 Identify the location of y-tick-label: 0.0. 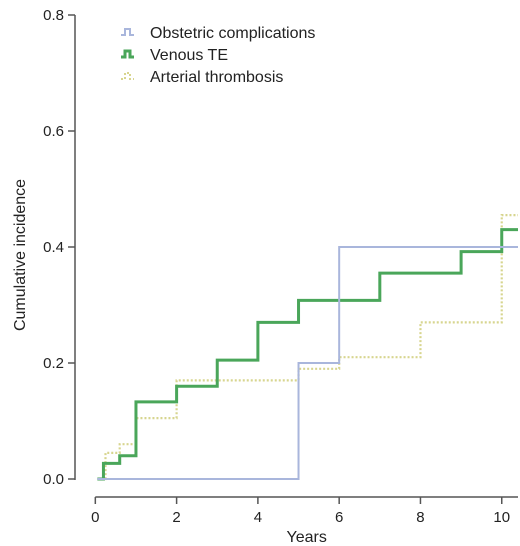
(53, 479).